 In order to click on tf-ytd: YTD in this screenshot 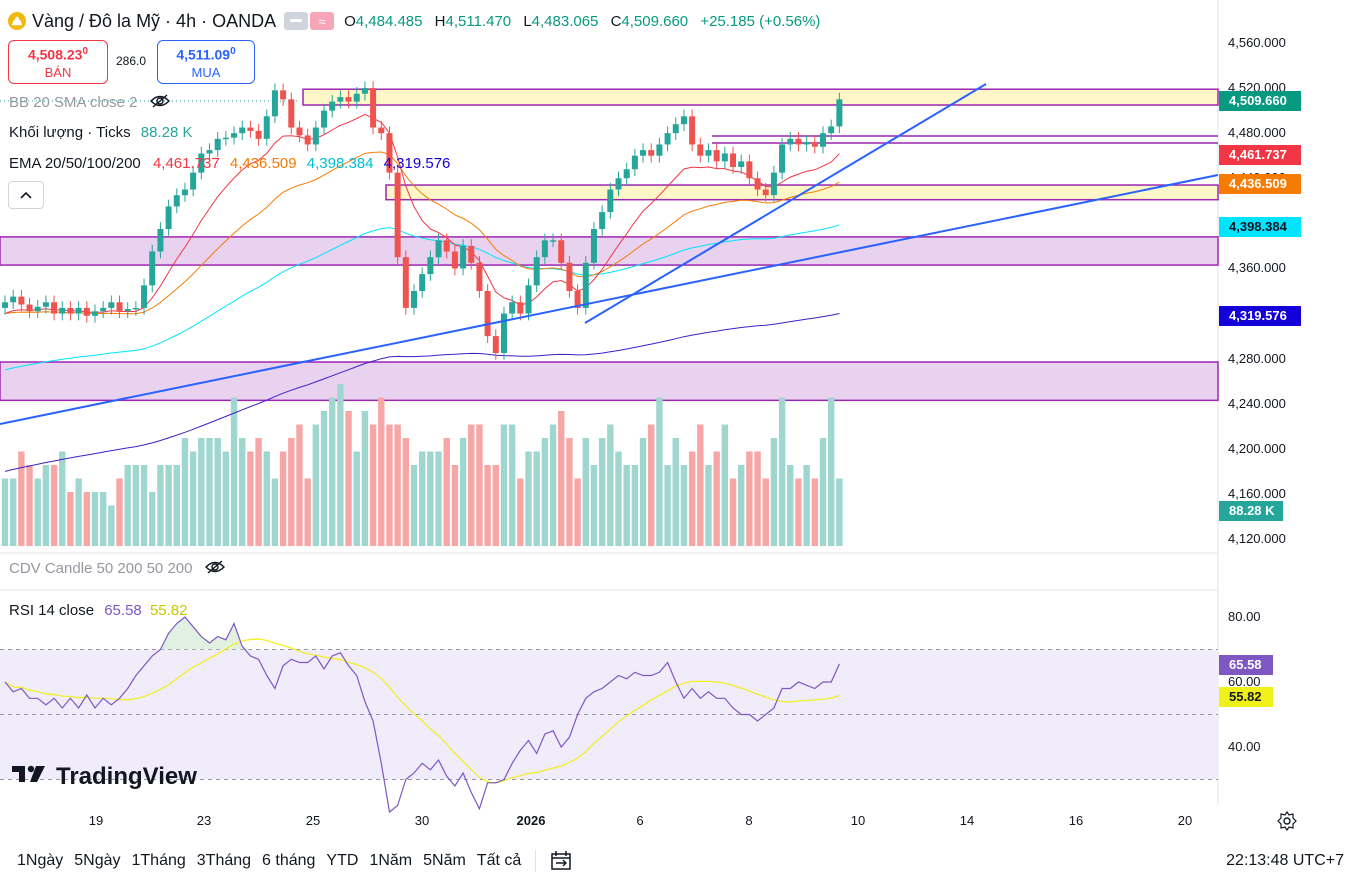, I will do `click(342, 860)`.